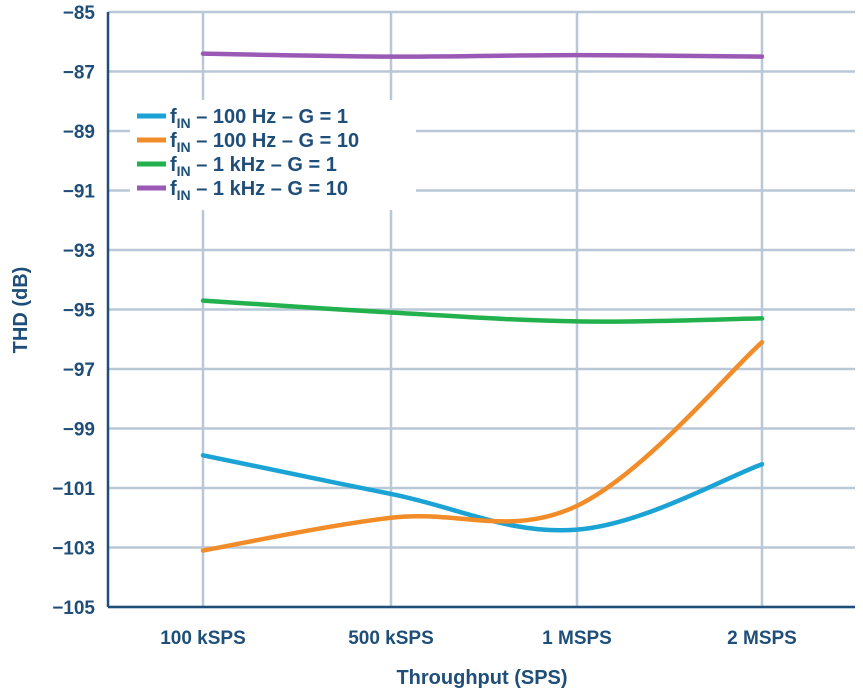 The height and width of the screenshot is (697, 863). I want to click on y-axis-title: THD (dB), so click(21, 310).